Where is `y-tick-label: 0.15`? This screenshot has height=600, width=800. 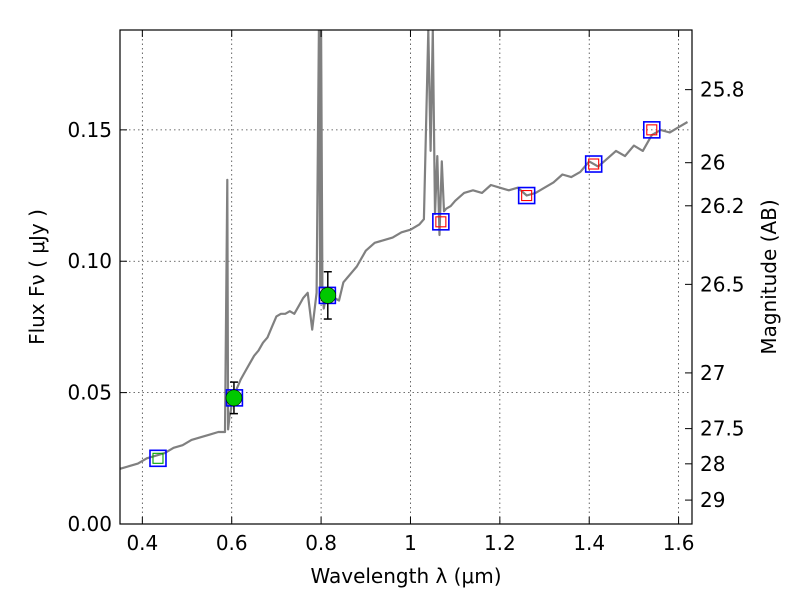
y-tick-label: 0.15 is located at coordinates (89, 130).